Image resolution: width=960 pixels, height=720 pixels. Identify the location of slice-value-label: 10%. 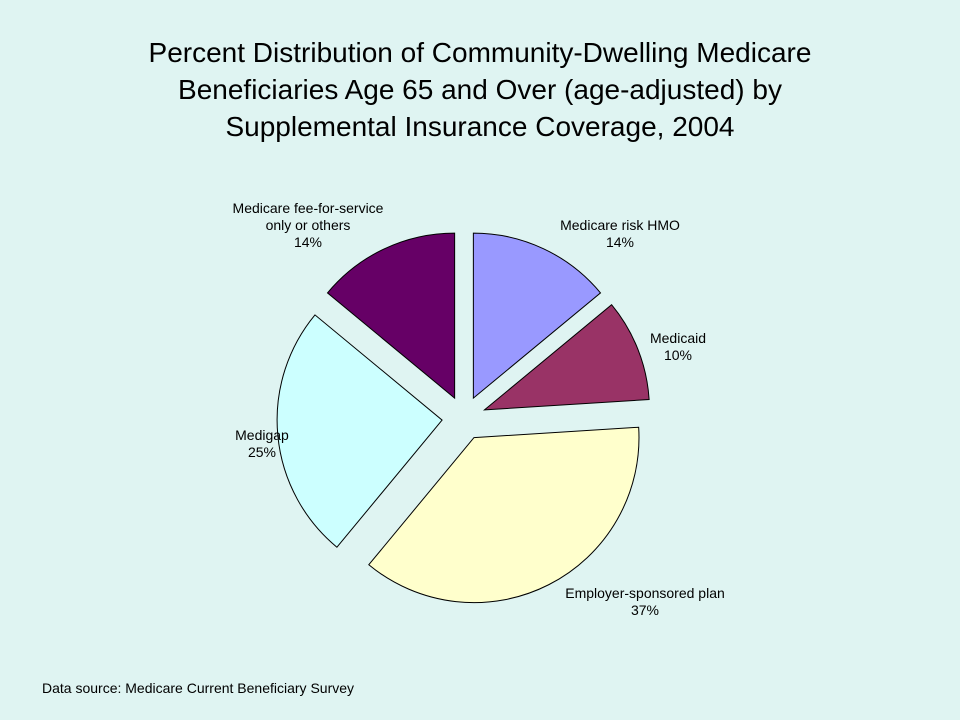
(678, 355).